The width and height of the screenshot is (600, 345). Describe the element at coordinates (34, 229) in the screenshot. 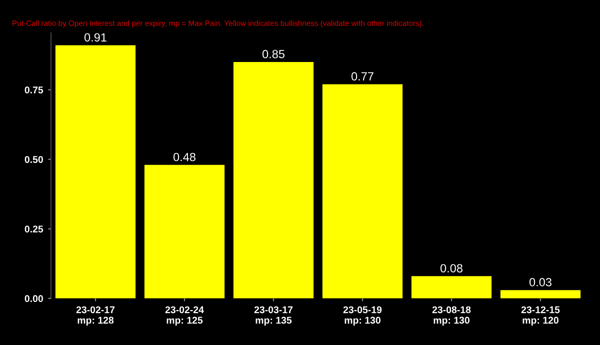

I see `y-tick-label: 0.25` at that location.